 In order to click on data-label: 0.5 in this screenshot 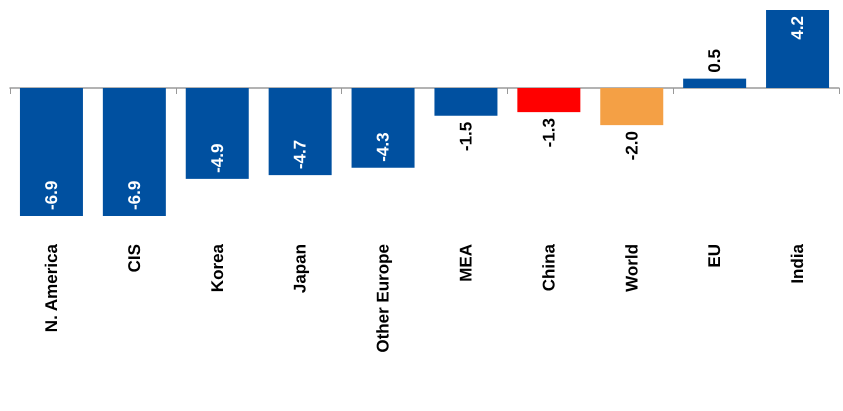, I will do `click(714, 61)`.